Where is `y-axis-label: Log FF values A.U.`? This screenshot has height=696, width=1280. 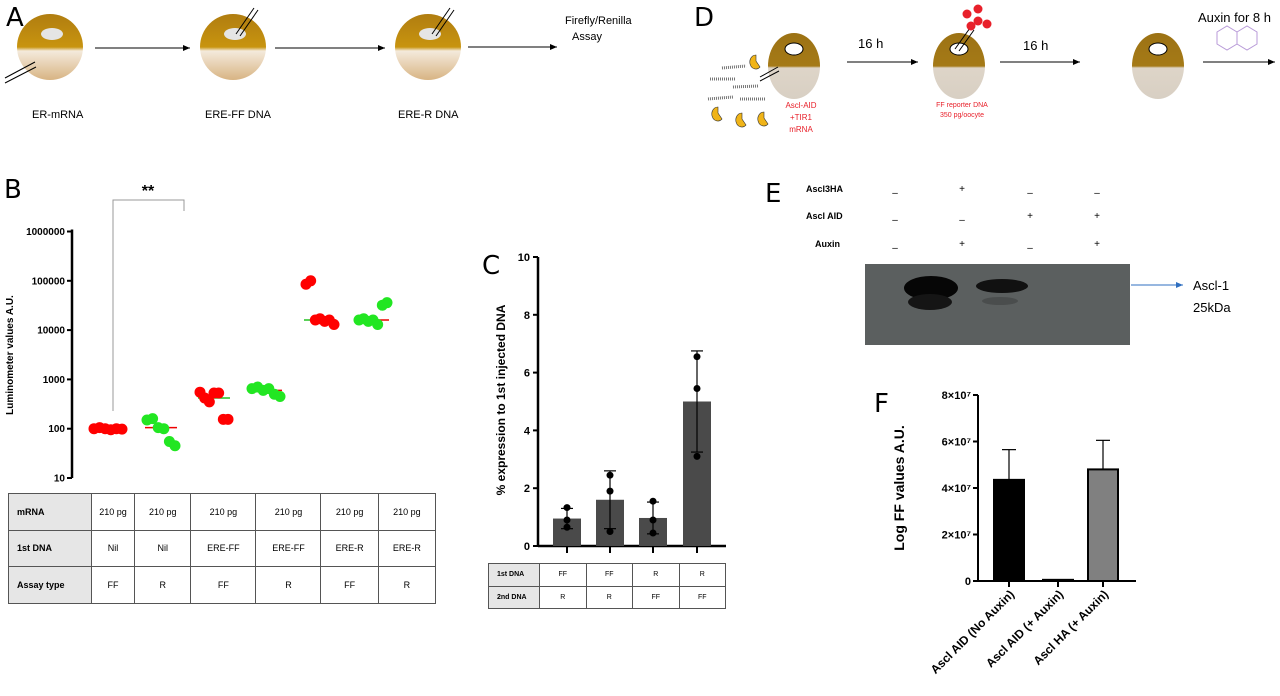 y-axis-label: Log FF values A.U. is located at coordinates (899, 488).